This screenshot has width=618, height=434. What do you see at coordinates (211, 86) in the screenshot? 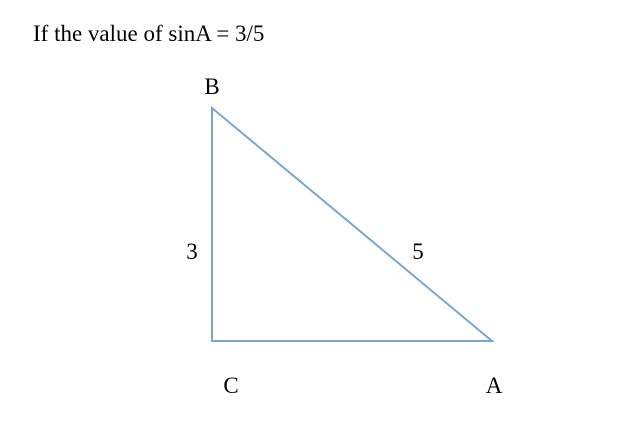
I see `vertex-label-b: B` at bounding box center [211, 86].